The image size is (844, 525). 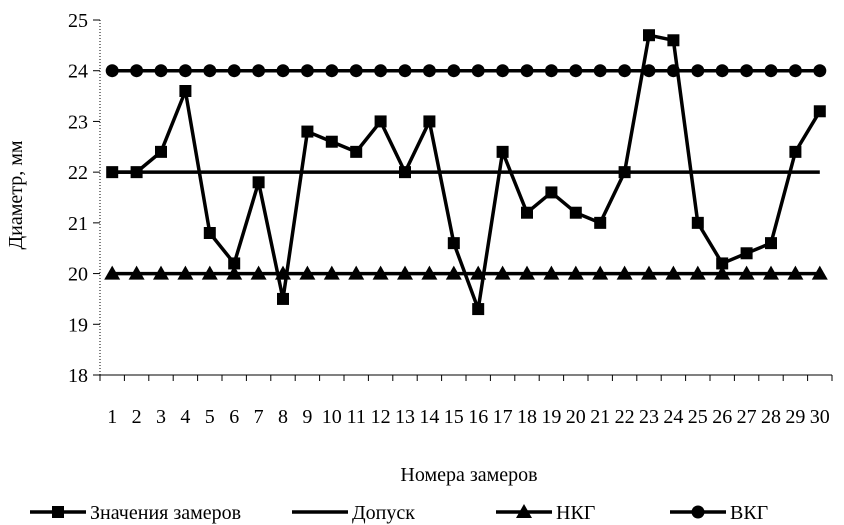 I want to click on y-tick-label: 21, so click(x=78, y=224).